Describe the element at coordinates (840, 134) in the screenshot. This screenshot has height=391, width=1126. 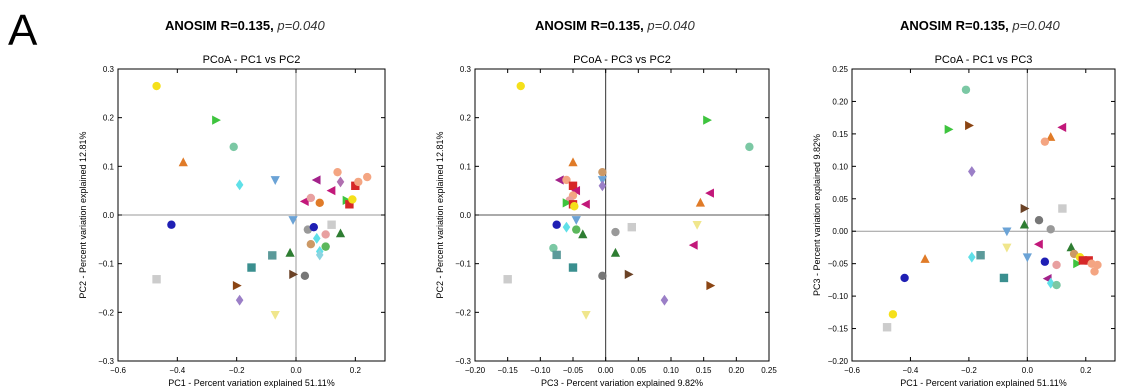
I see `y-tick-label: 0.15` at that location.